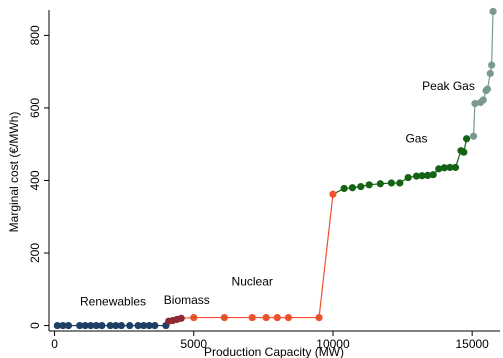 This screenshot has width=503, height=358. What do you see at coordinates (35, 35) in the screenshot?
I see `y-tick-label: 800` at bounding box center [35, 35].